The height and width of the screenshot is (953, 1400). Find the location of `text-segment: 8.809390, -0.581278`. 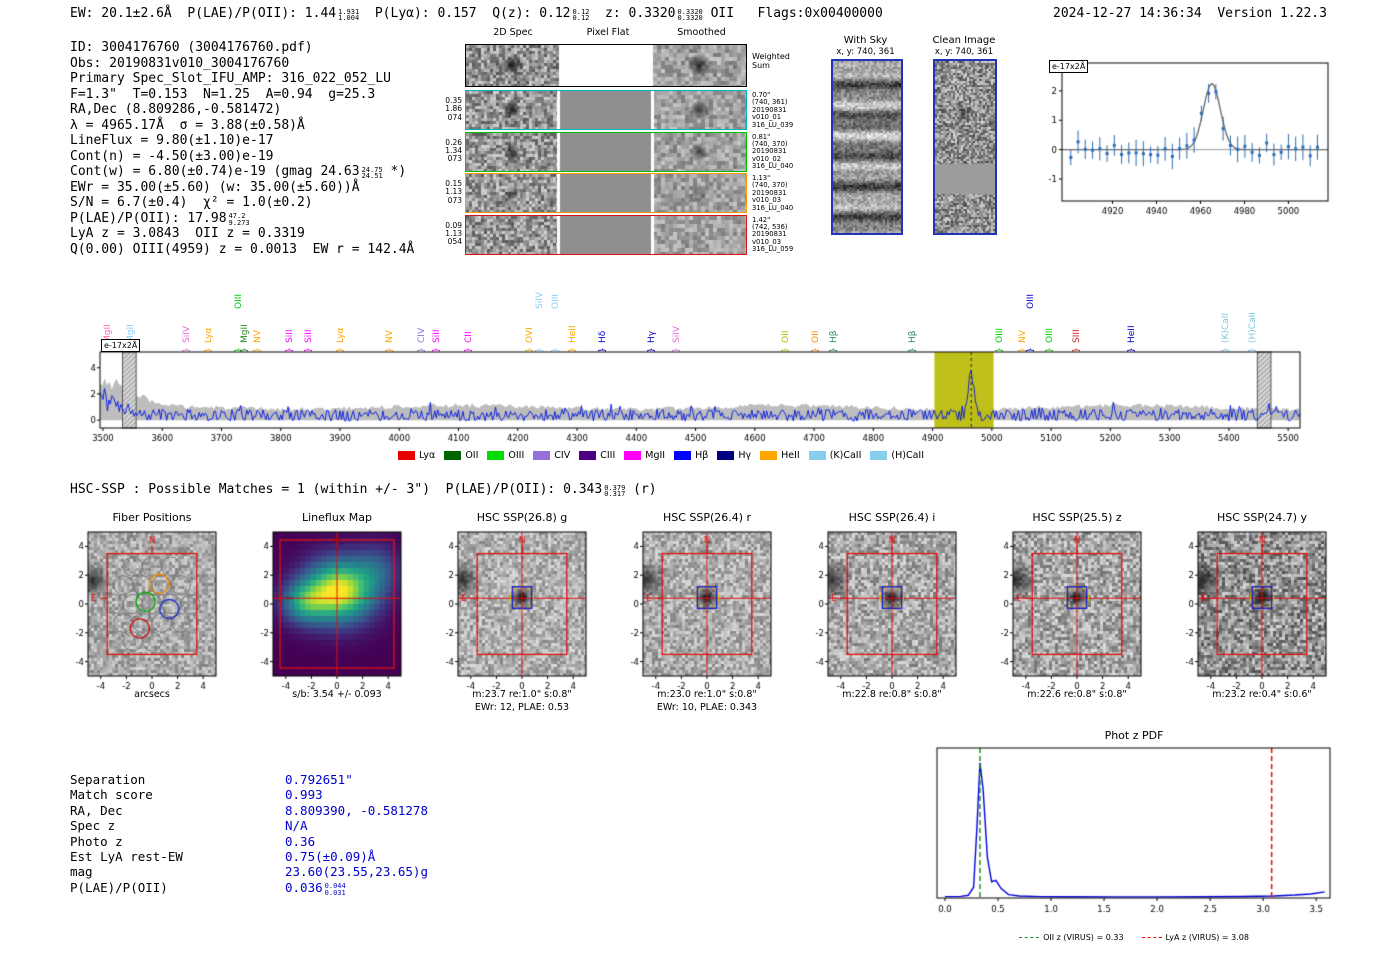

text-segment: 8.809390, -0.581278 is located at coordinates (356, 810).